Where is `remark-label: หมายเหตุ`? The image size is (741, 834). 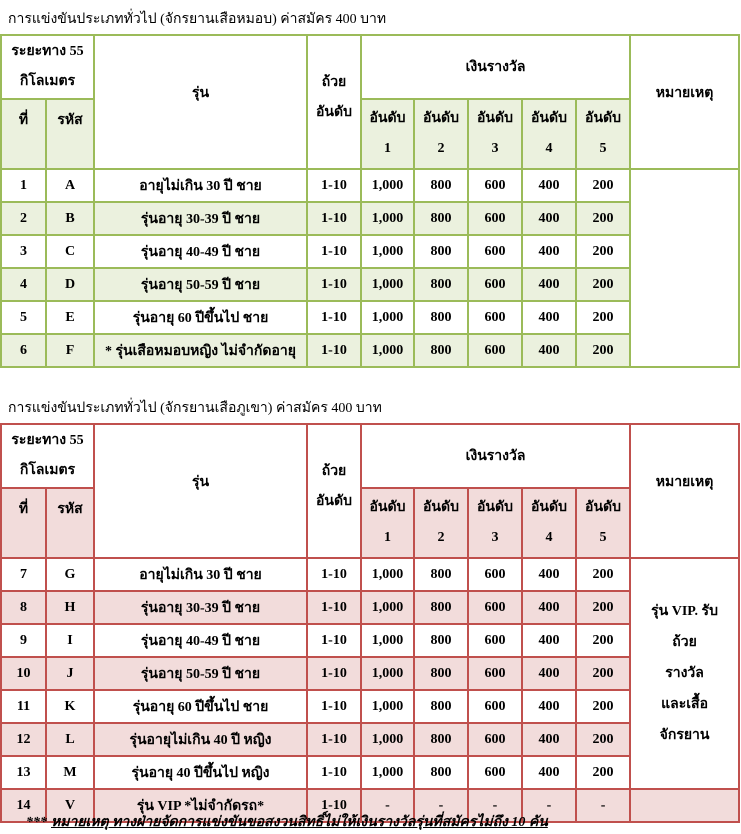
remark-label: หมายเหตุ is located at coordinates (684, 482).